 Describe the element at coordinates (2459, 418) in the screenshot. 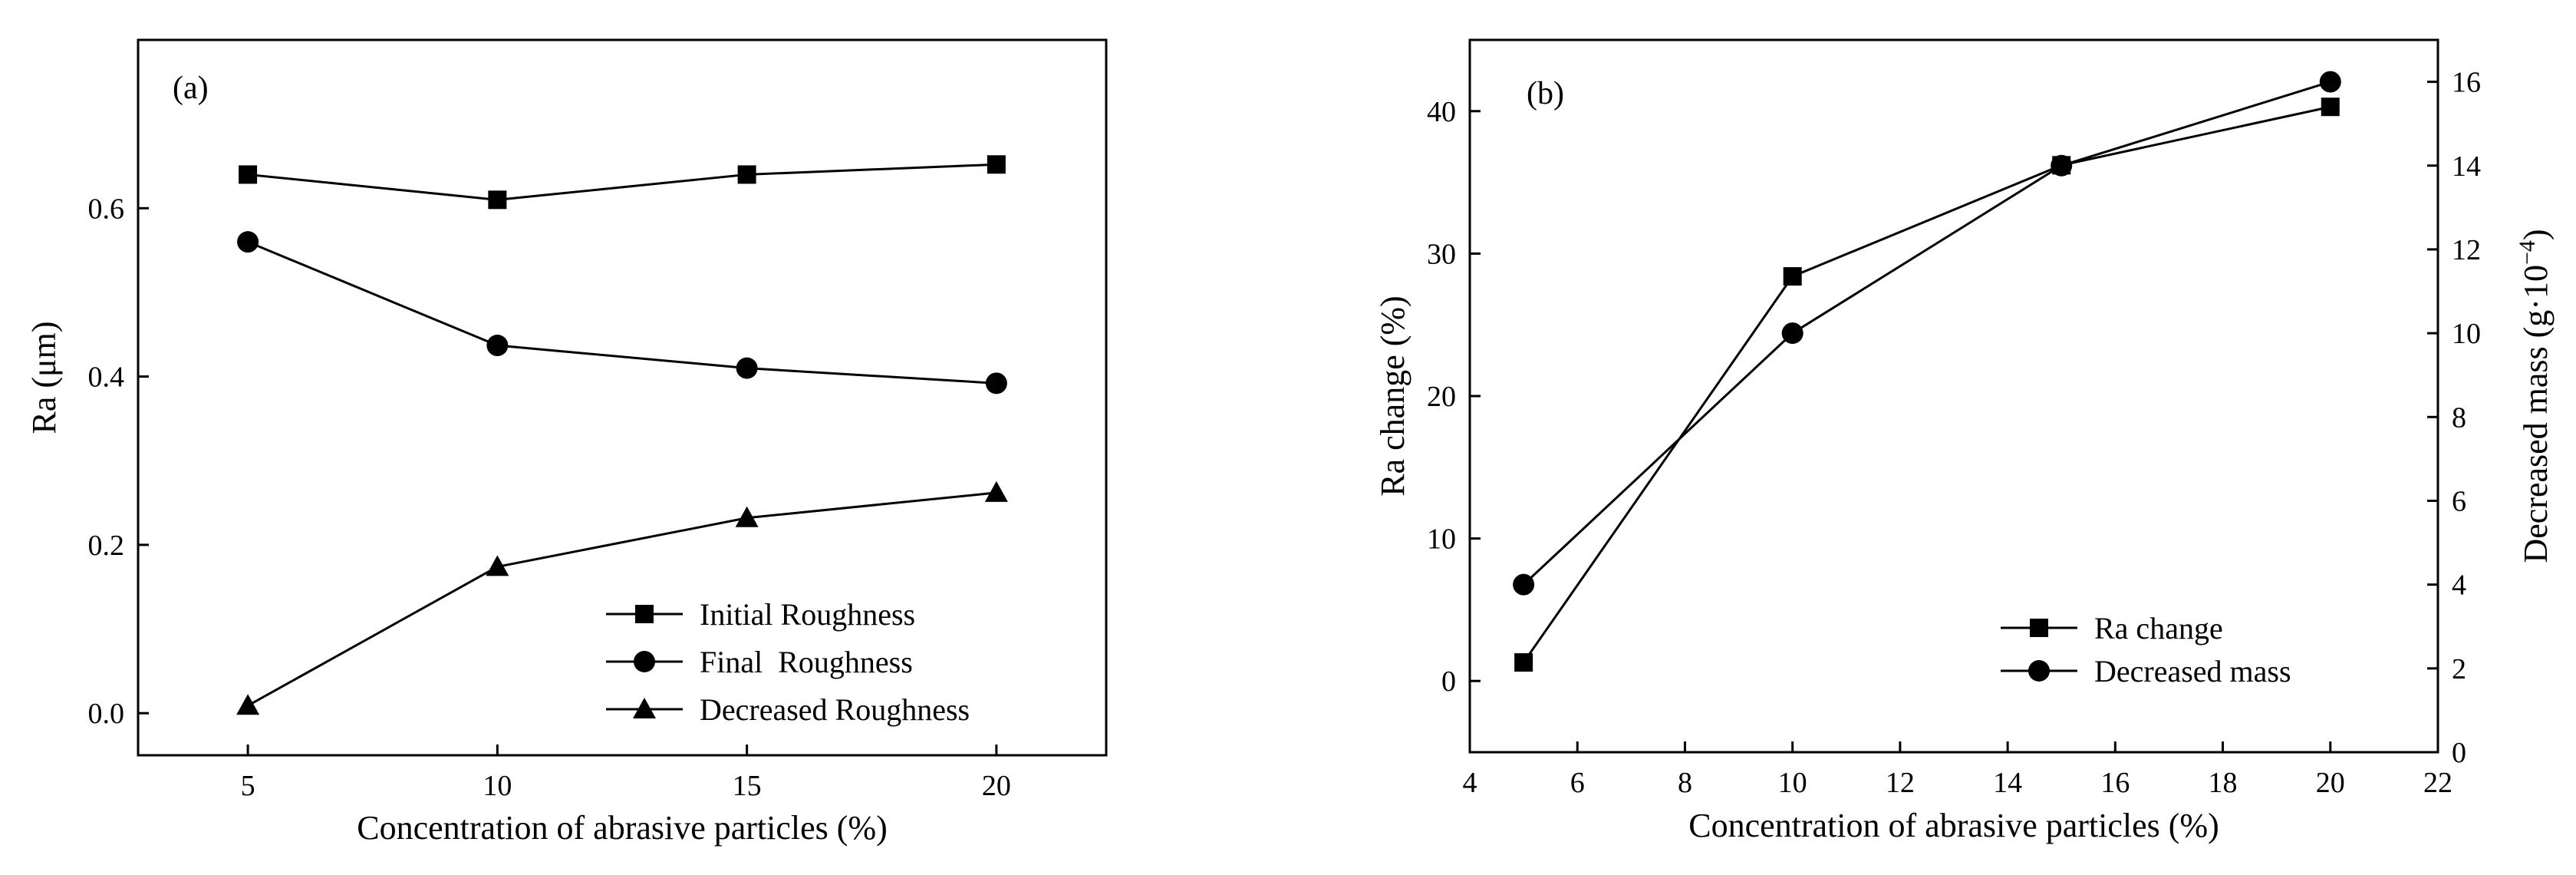

I see `y2-tick-label: 8` at that location.